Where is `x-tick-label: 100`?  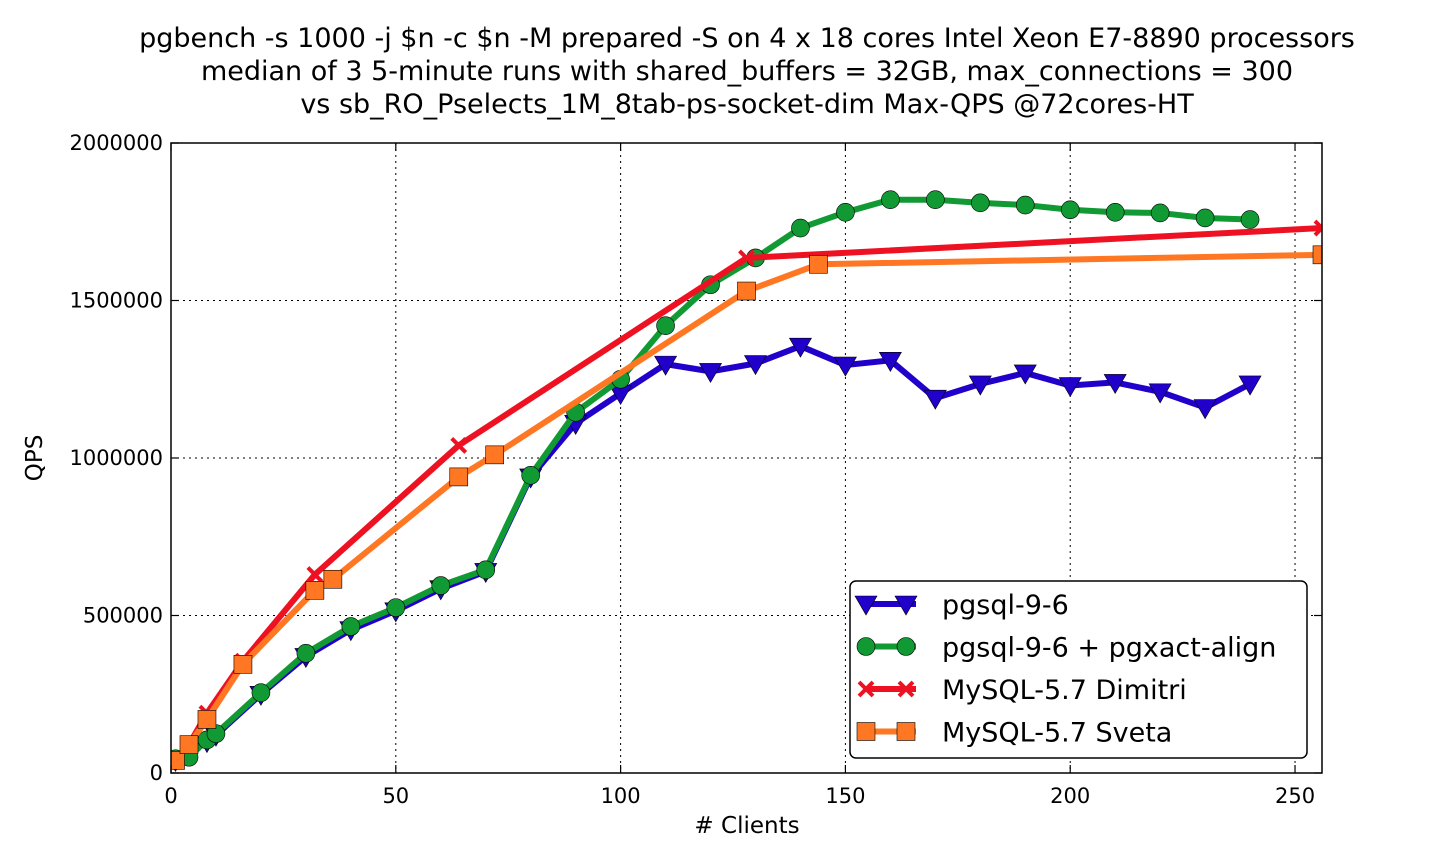 x-tick-label: 100 is located at coordinates (621, 796).